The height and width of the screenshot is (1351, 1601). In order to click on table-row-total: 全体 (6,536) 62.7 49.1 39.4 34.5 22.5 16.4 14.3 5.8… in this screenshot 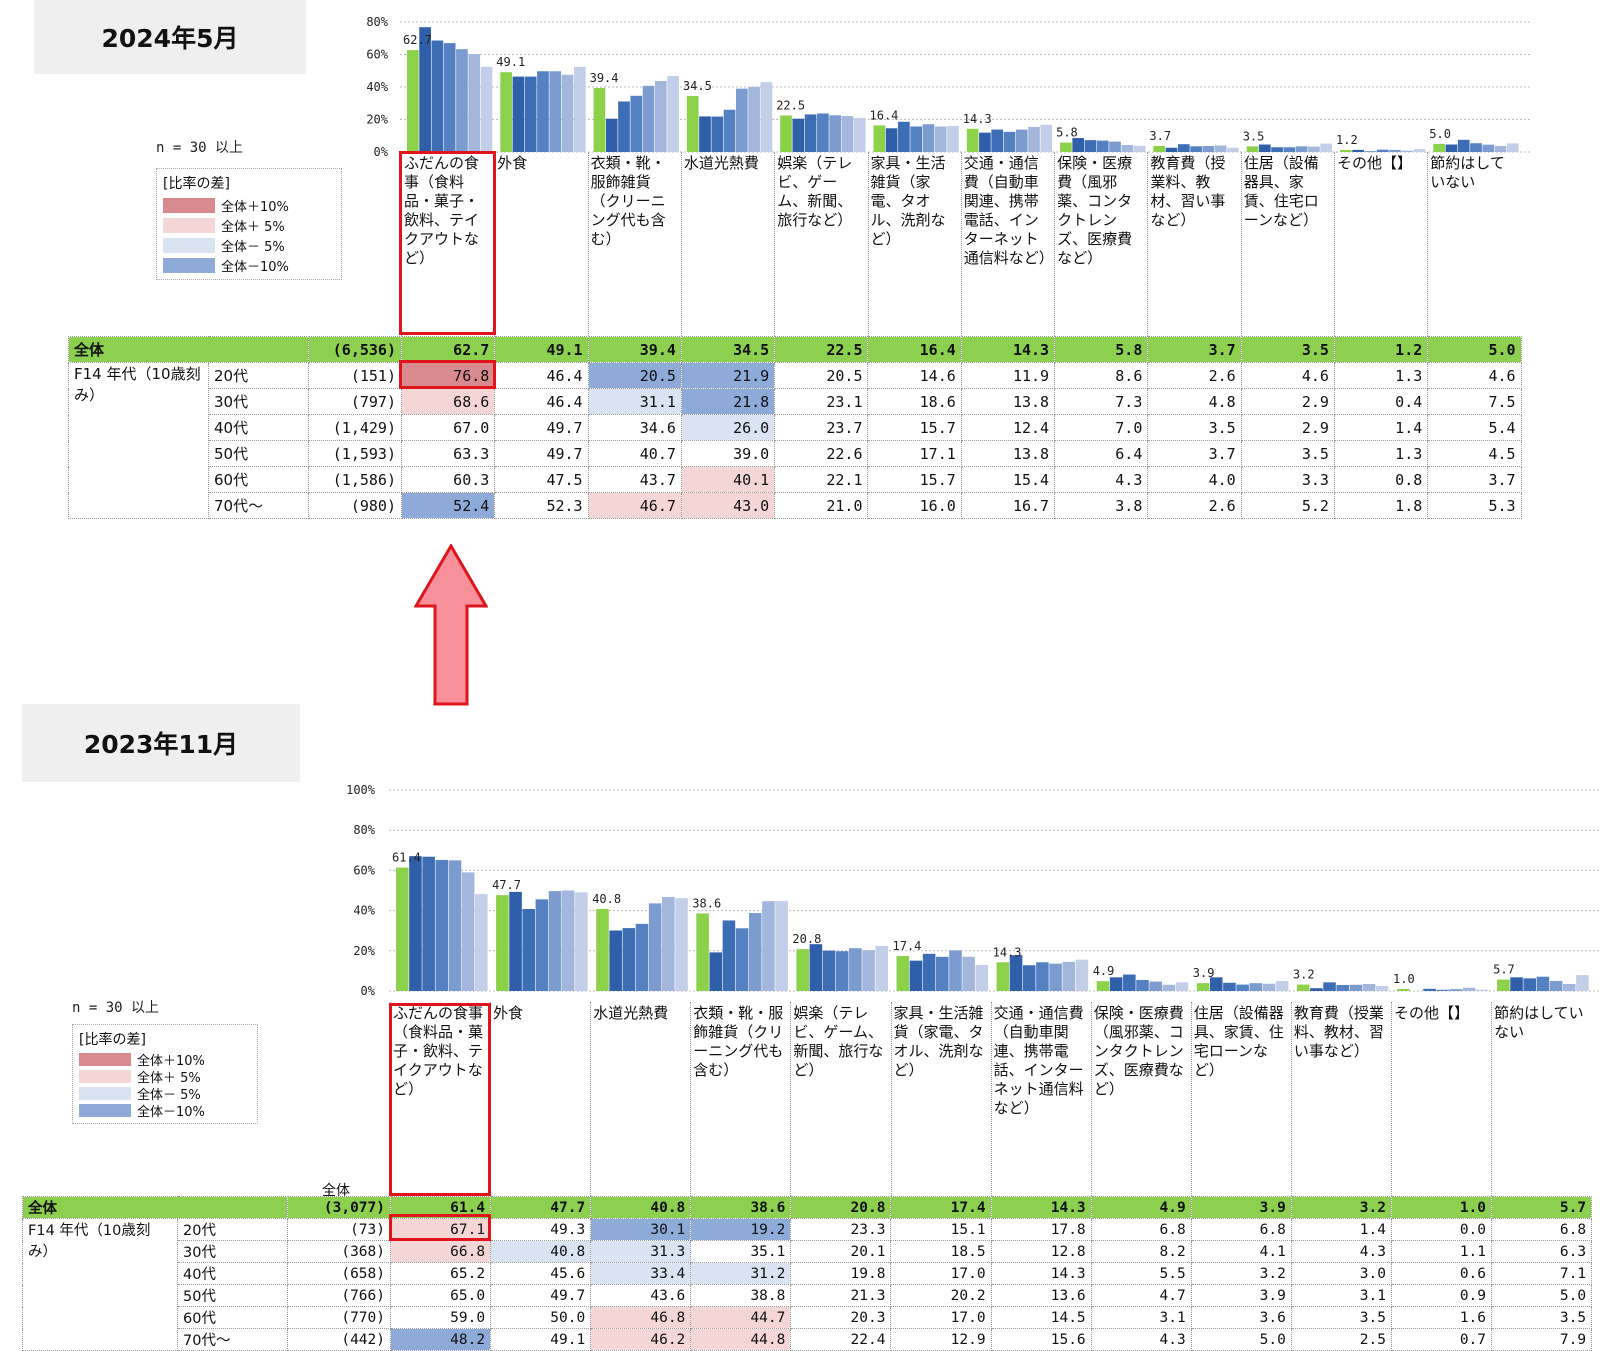, I will do `click(795, 349)`.